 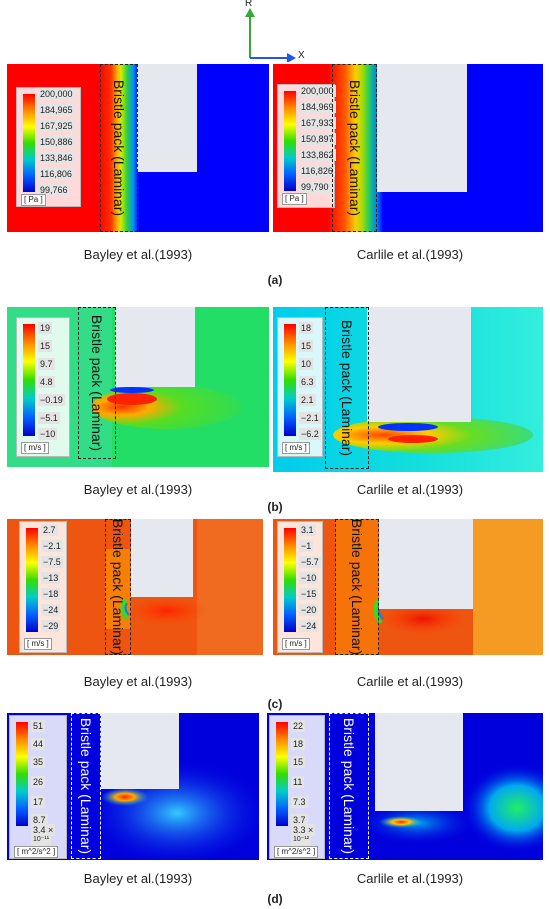 I want to click on legend-tick: 3.3 ×, so click(x=303, y=830).